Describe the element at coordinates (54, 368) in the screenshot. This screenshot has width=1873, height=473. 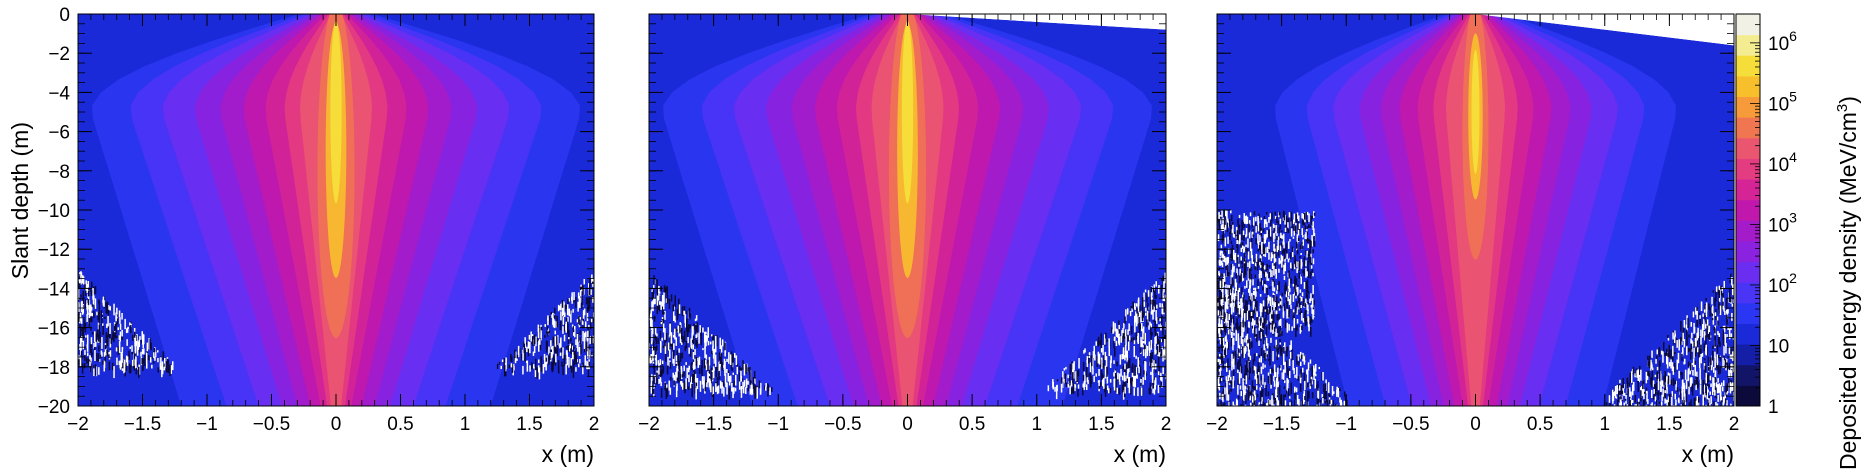
I see `y-tick-label: −18` at that location.